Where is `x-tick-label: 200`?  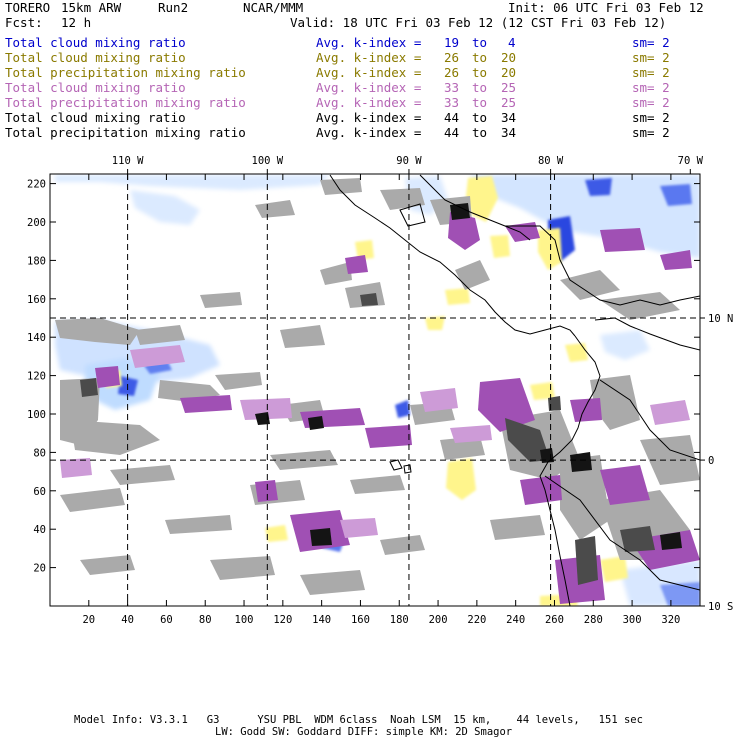 x-tick-label: 200 is located at coordinates (438, 620).